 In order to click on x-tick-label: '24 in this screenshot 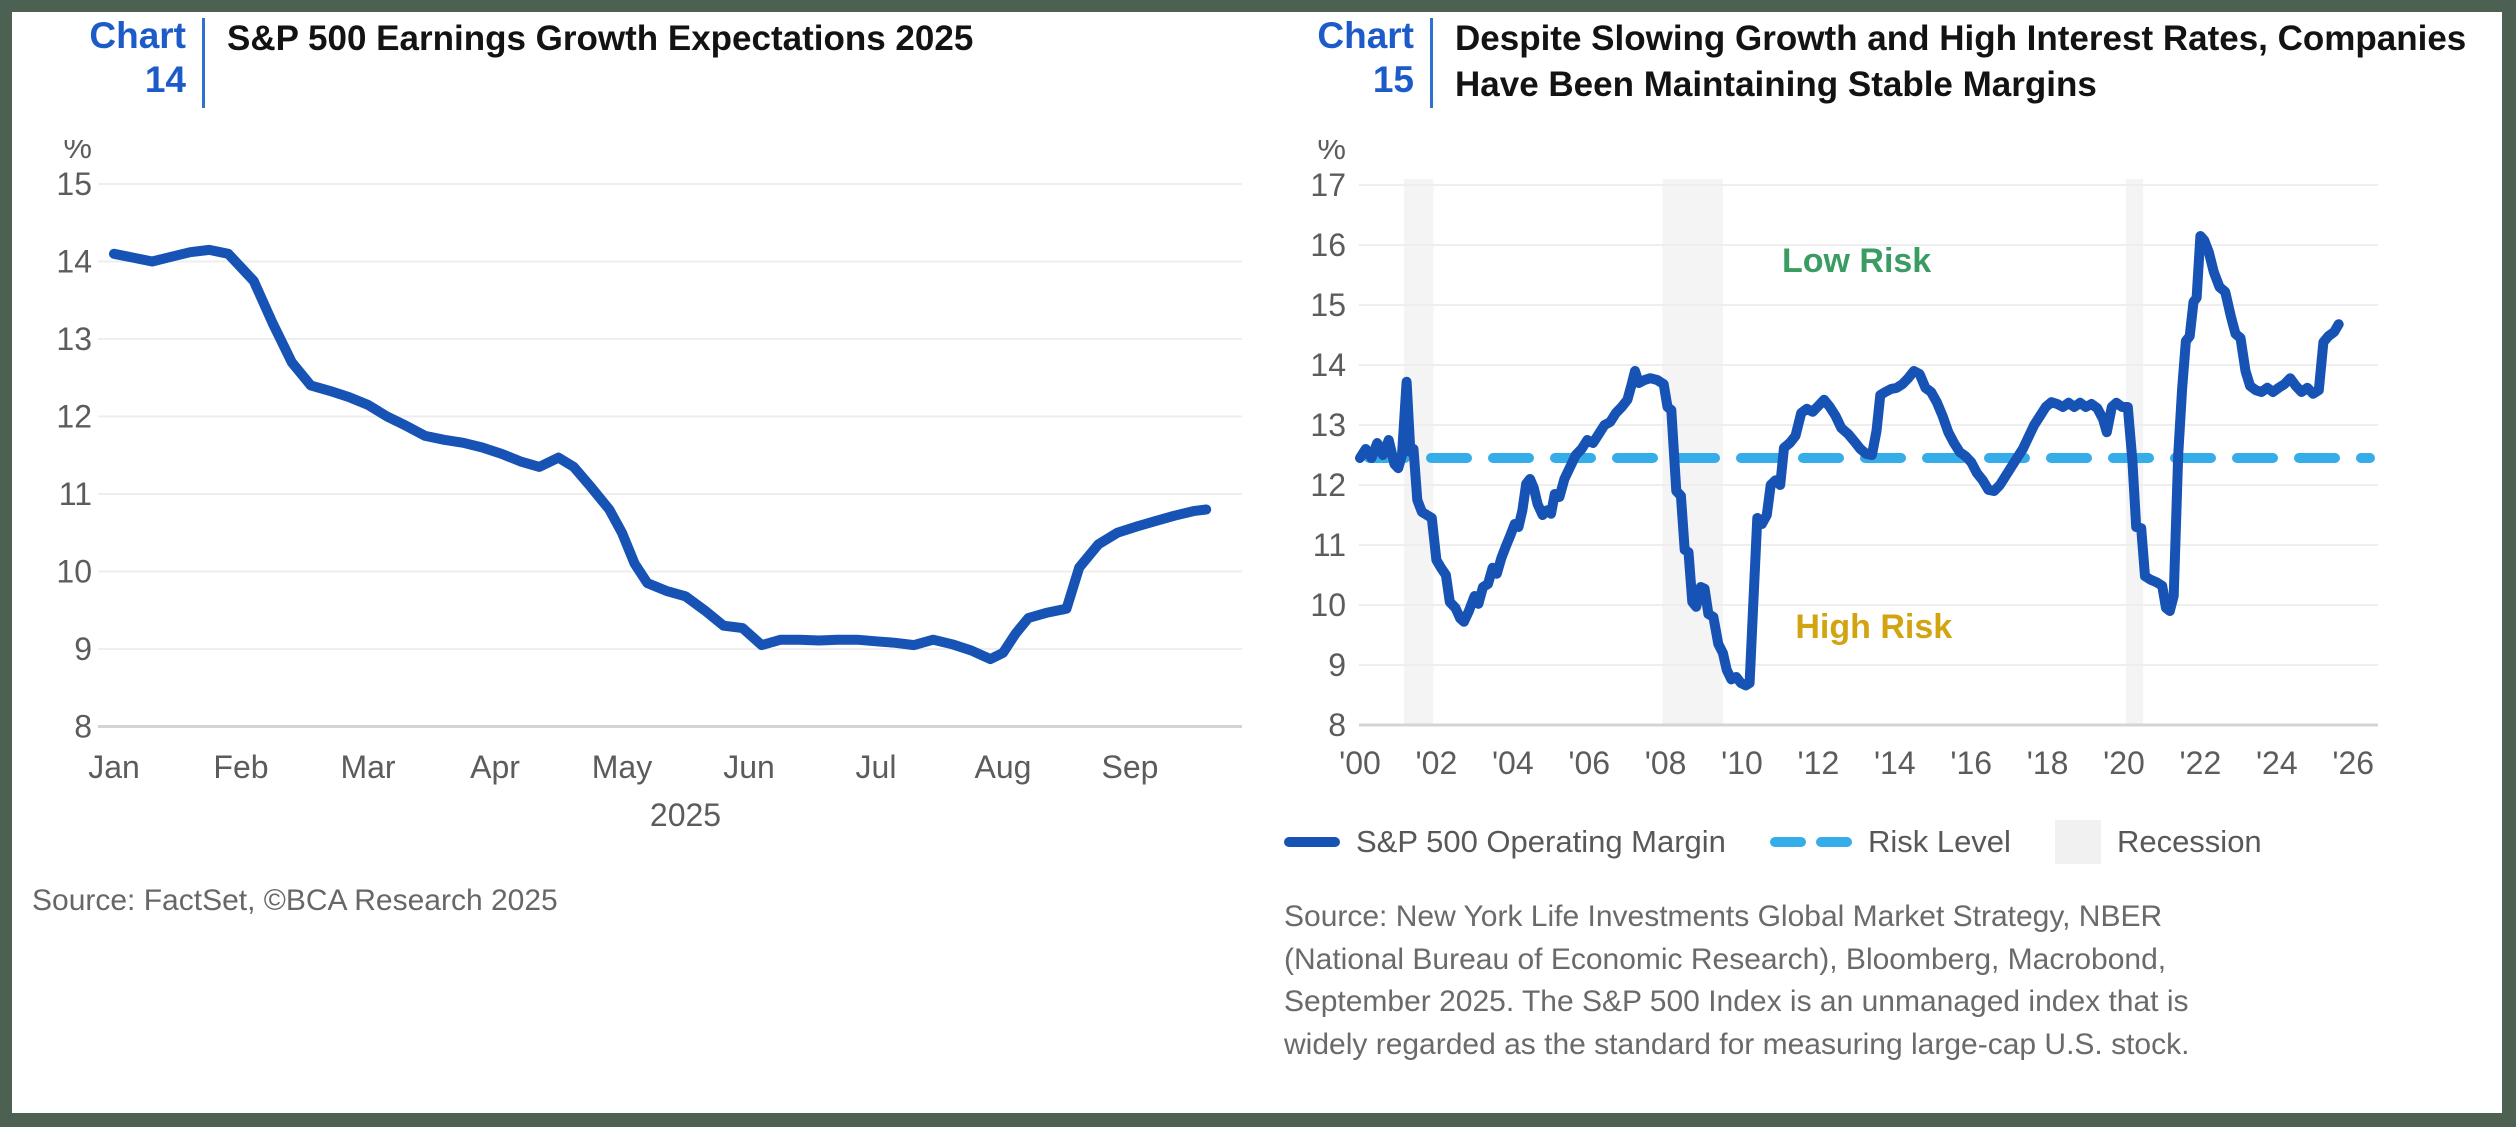, I will do `click(2277, 763)`.